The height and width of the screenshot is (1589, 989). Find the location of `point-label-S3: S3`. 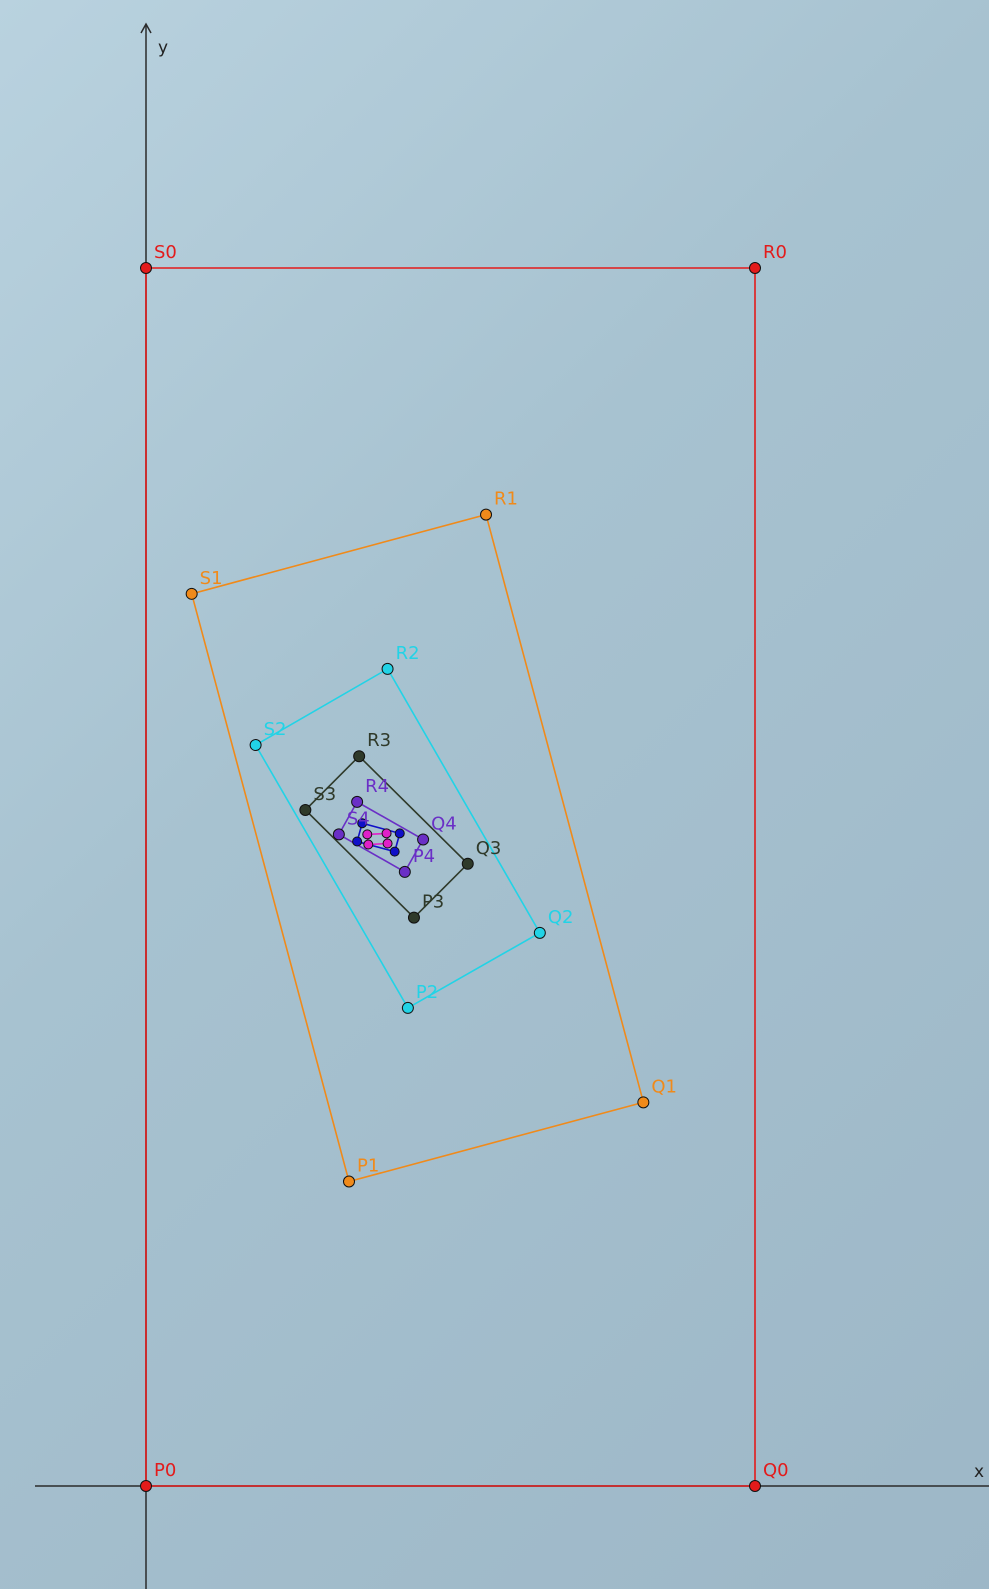

point-label-S3: S3 is located at coordinates (324, 794).